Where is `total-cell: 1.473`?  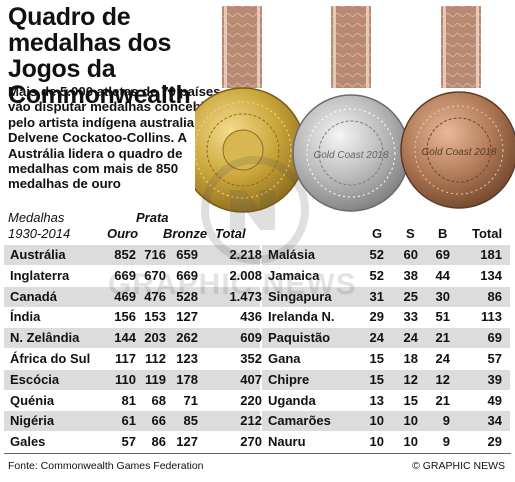
total-cell: 1.473 is located at coordinates (245, 296).